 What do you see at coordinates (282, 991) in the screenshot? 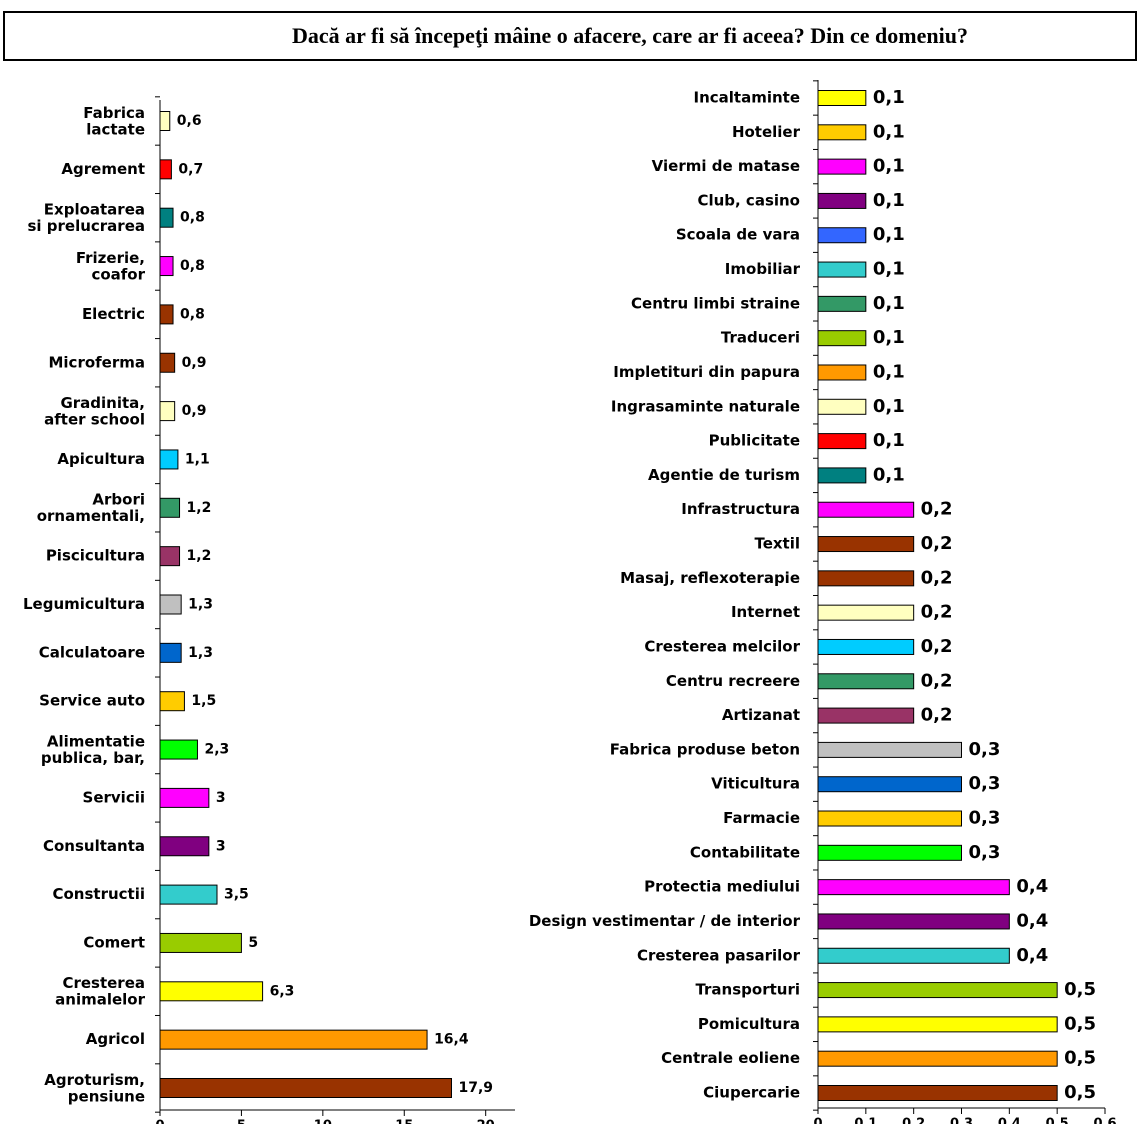
I see `value-label: 6,3` at bounding box center [282, 991].